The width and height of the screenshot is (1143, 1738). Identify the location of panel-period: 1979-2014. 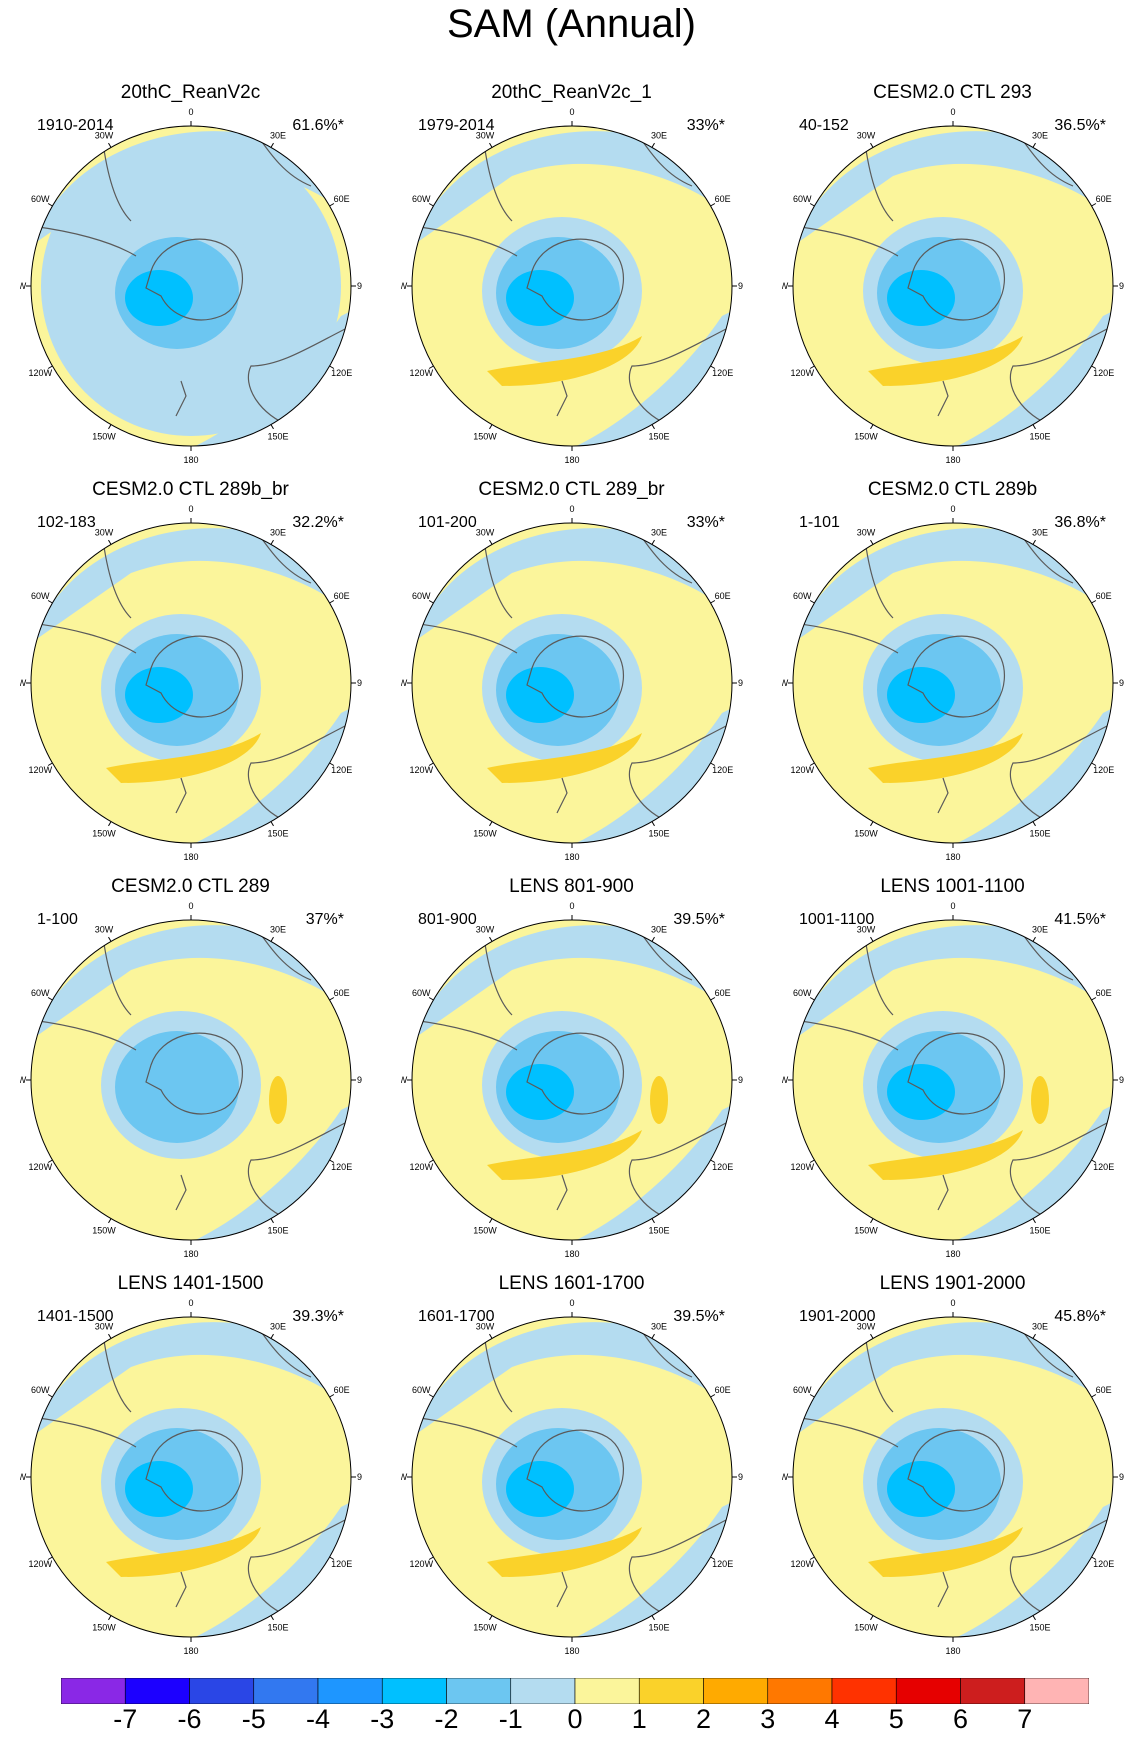
(456, 125).